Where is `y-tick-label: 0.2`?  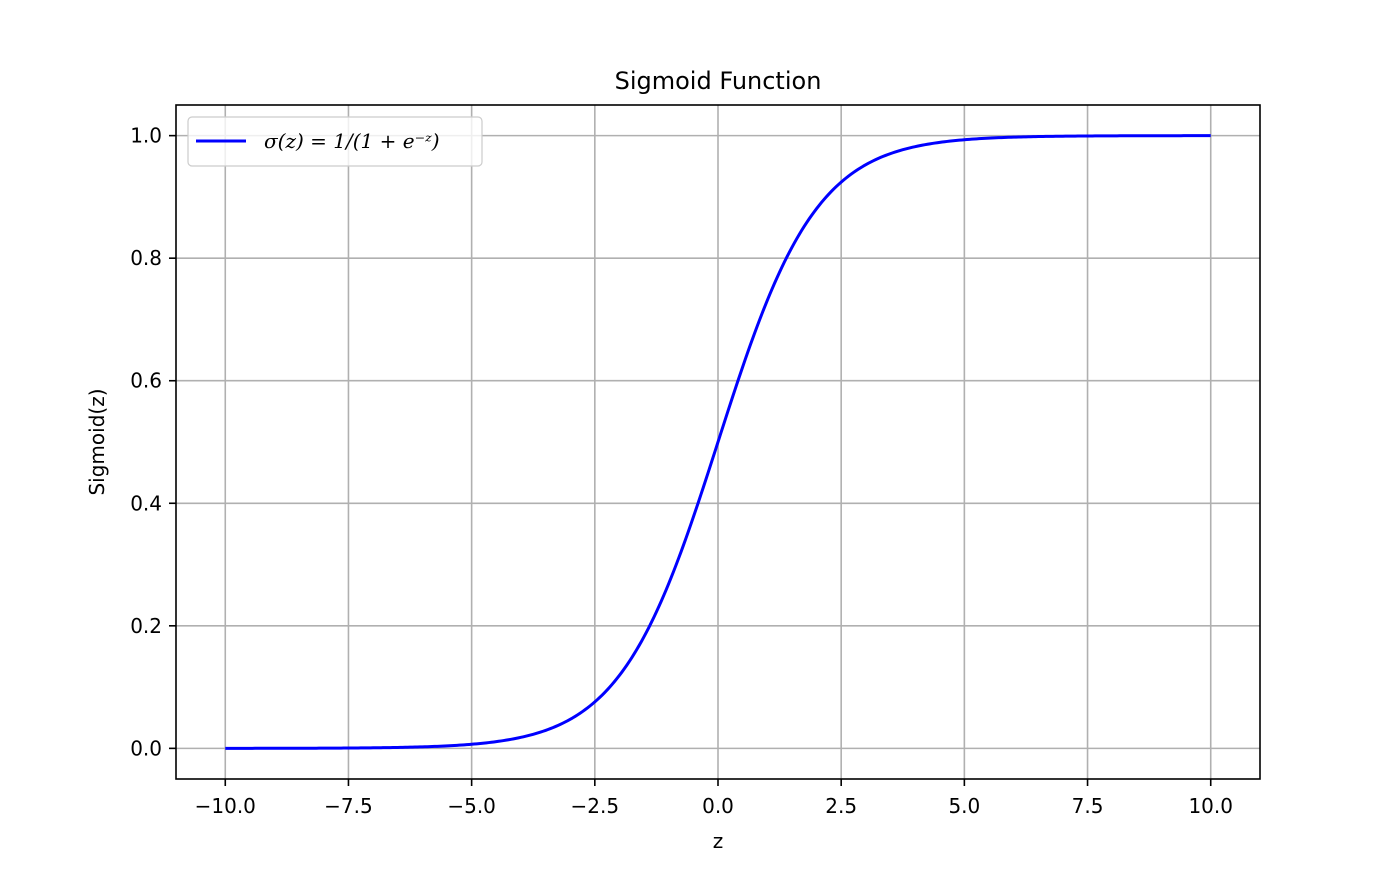 y-tick-label: 0.2 is located at coordinates (146, 626).